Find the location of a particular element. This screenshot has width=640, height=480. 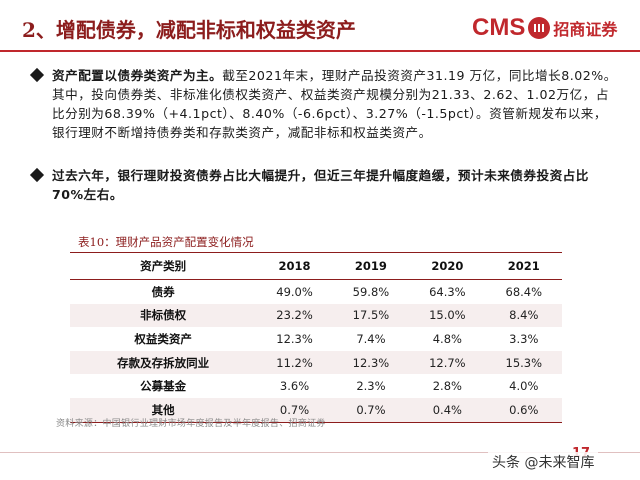

table-cell: 3.3% is located at coordinates (524, 338).